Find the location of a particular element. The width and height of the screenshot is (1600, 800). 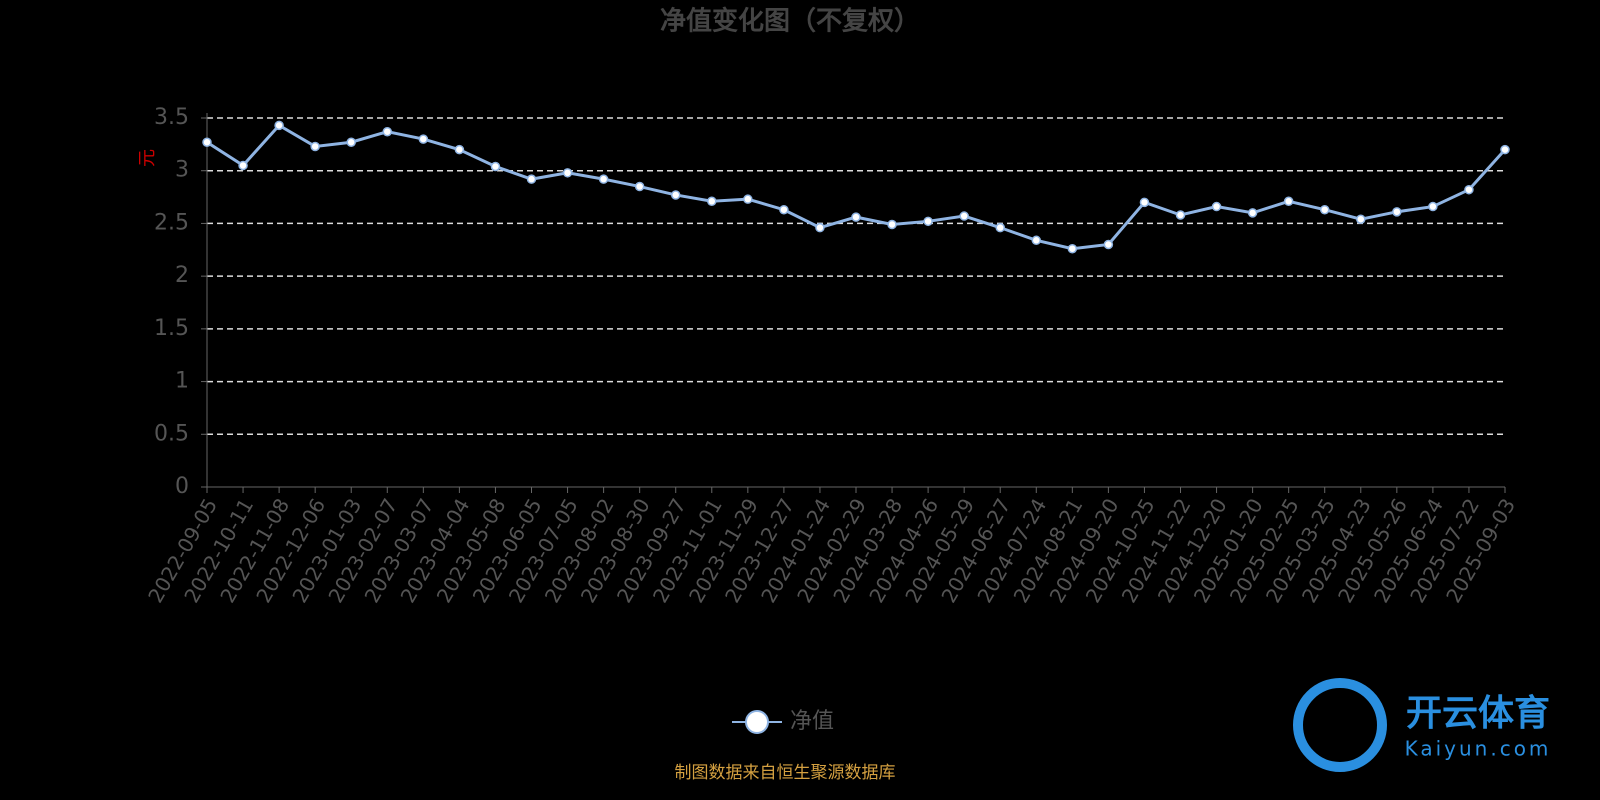

y-tick-label: 2.5 is located at coordinates (171, 222).